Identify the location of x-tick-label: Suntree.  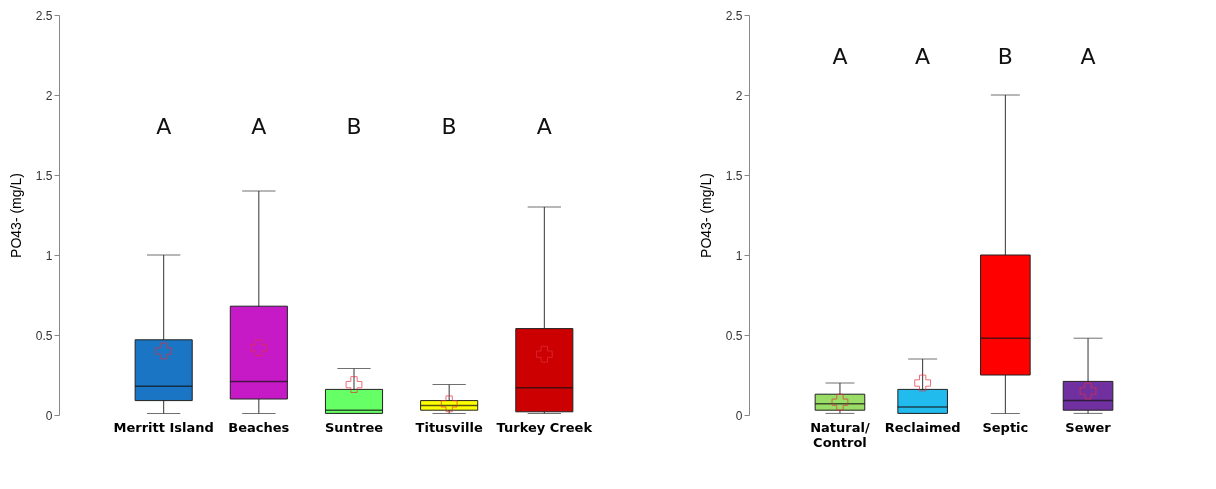
(354, 427).